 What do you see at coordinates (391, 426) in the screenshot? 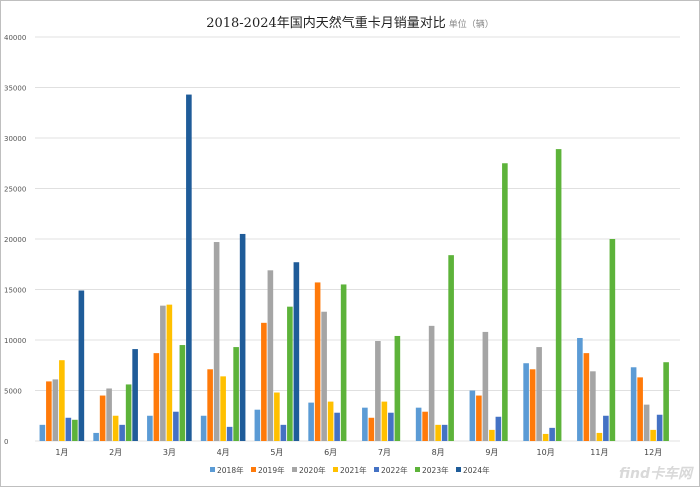
I see `bar-2022年-7月` at bounding box center [391, 426].